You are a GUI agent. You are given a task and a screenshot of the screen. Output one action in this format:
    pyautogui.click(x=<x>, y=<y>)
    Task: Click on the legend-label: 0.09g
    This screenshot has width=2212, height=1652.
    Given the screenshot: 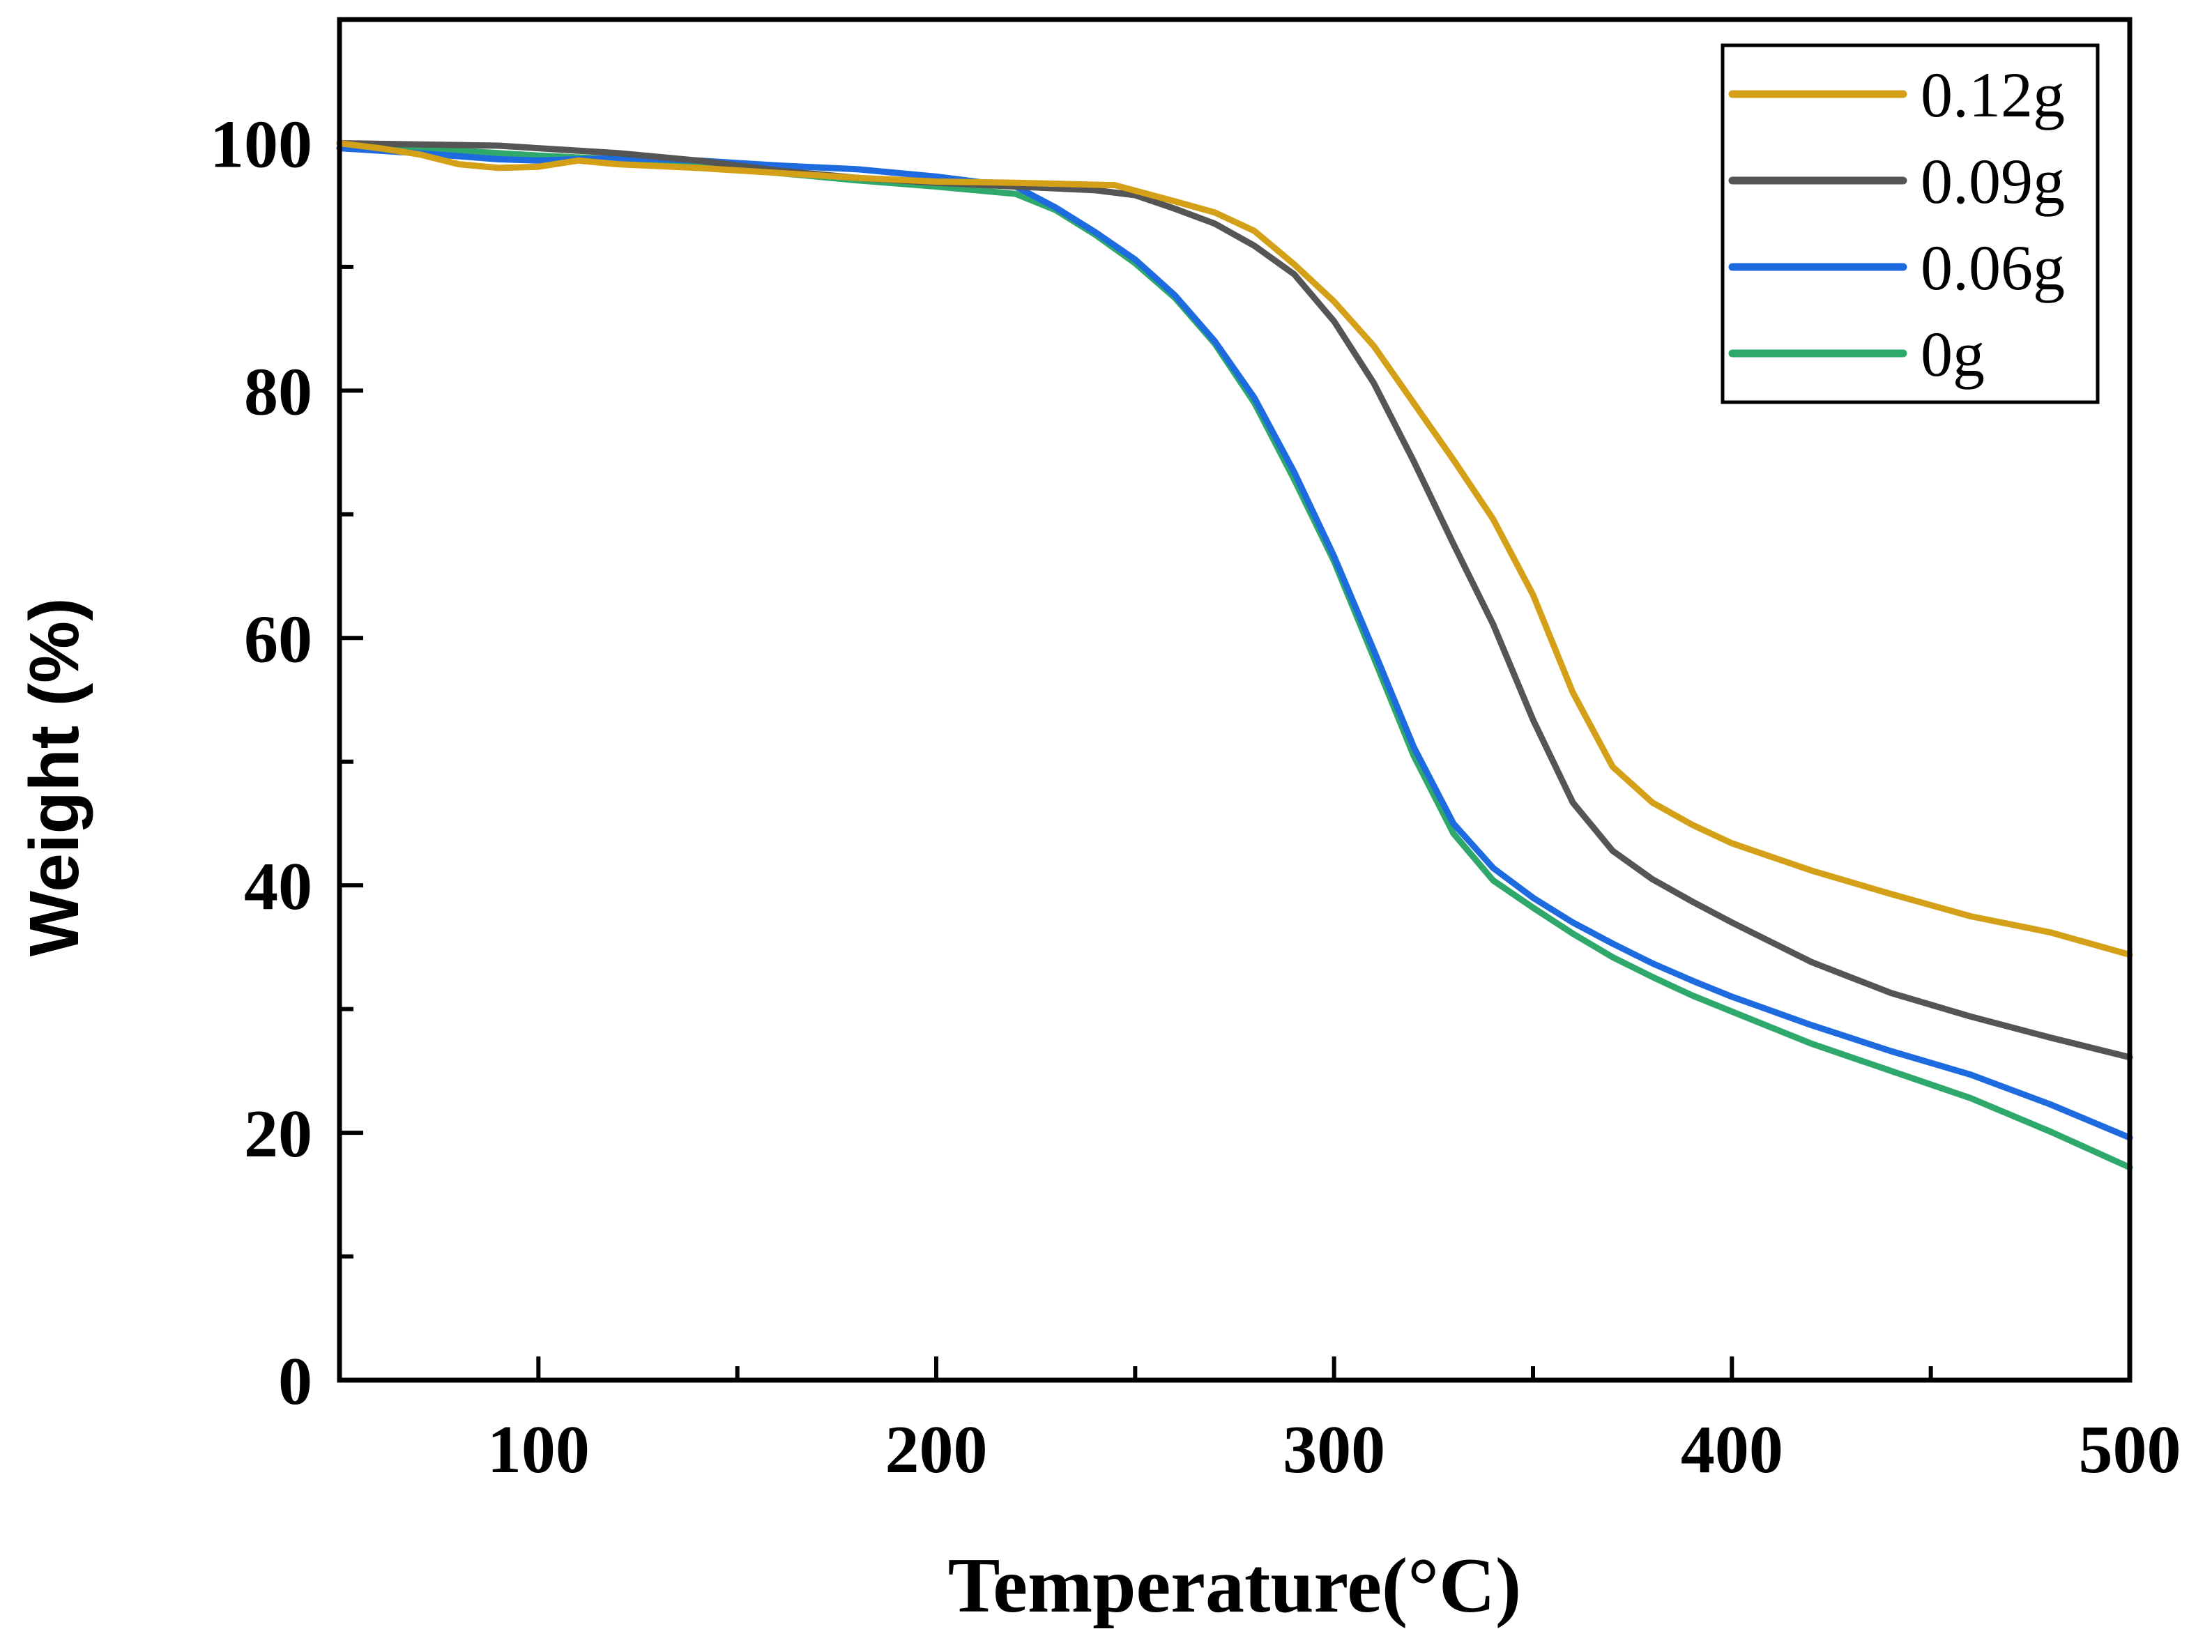 What is the action you would take?
    pyautogui.click(x=1993, y=181)
    